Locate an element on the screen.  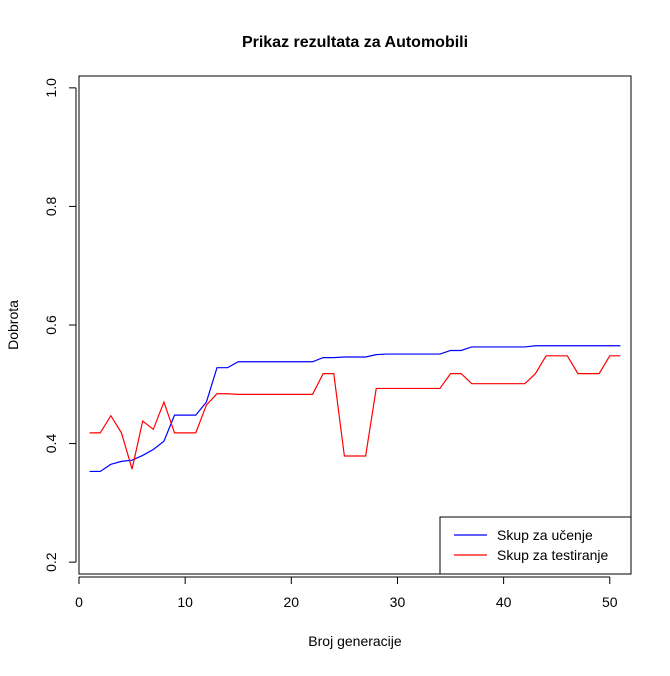
x-tick-label: 20 is located at coordinates (292, 602).